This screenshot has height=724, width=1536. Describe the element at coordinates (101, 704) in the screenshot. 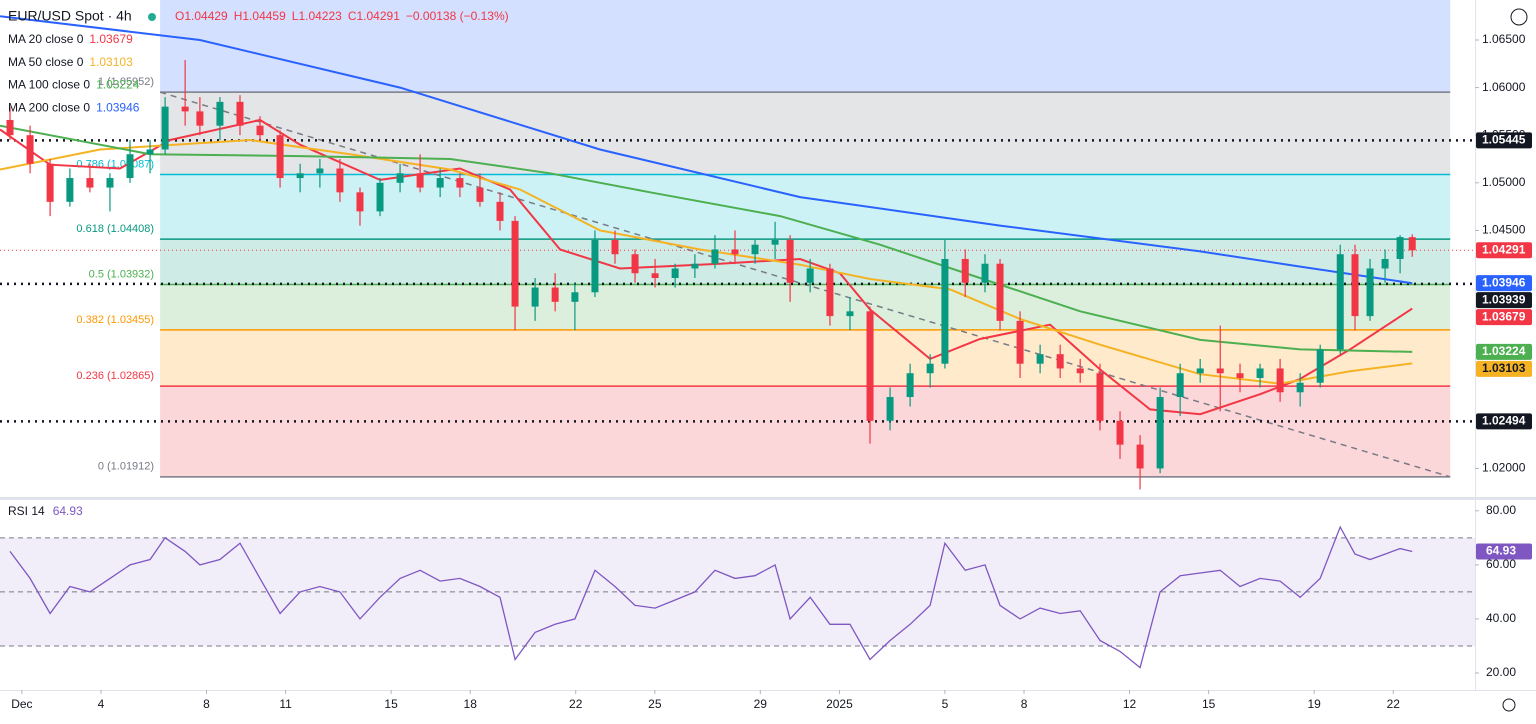

I see `x-tick-label: 4` at that location.